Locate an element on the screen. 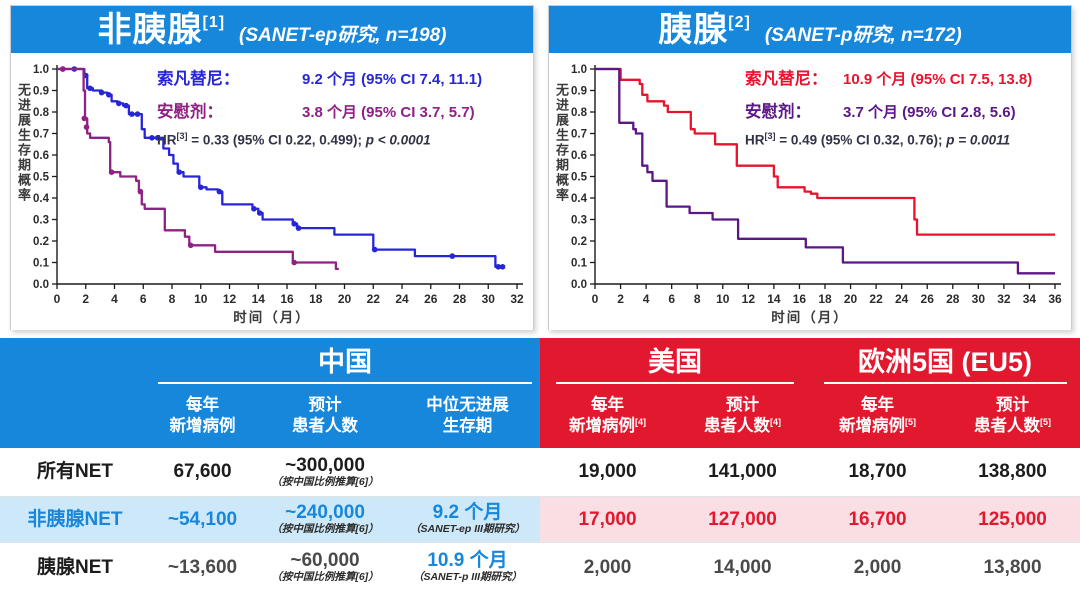 The width and height of the screenshot is (1080, 592). column-header-us-estimated-patients: 预计 患者人数[4] is located at coordinates (742, 415).